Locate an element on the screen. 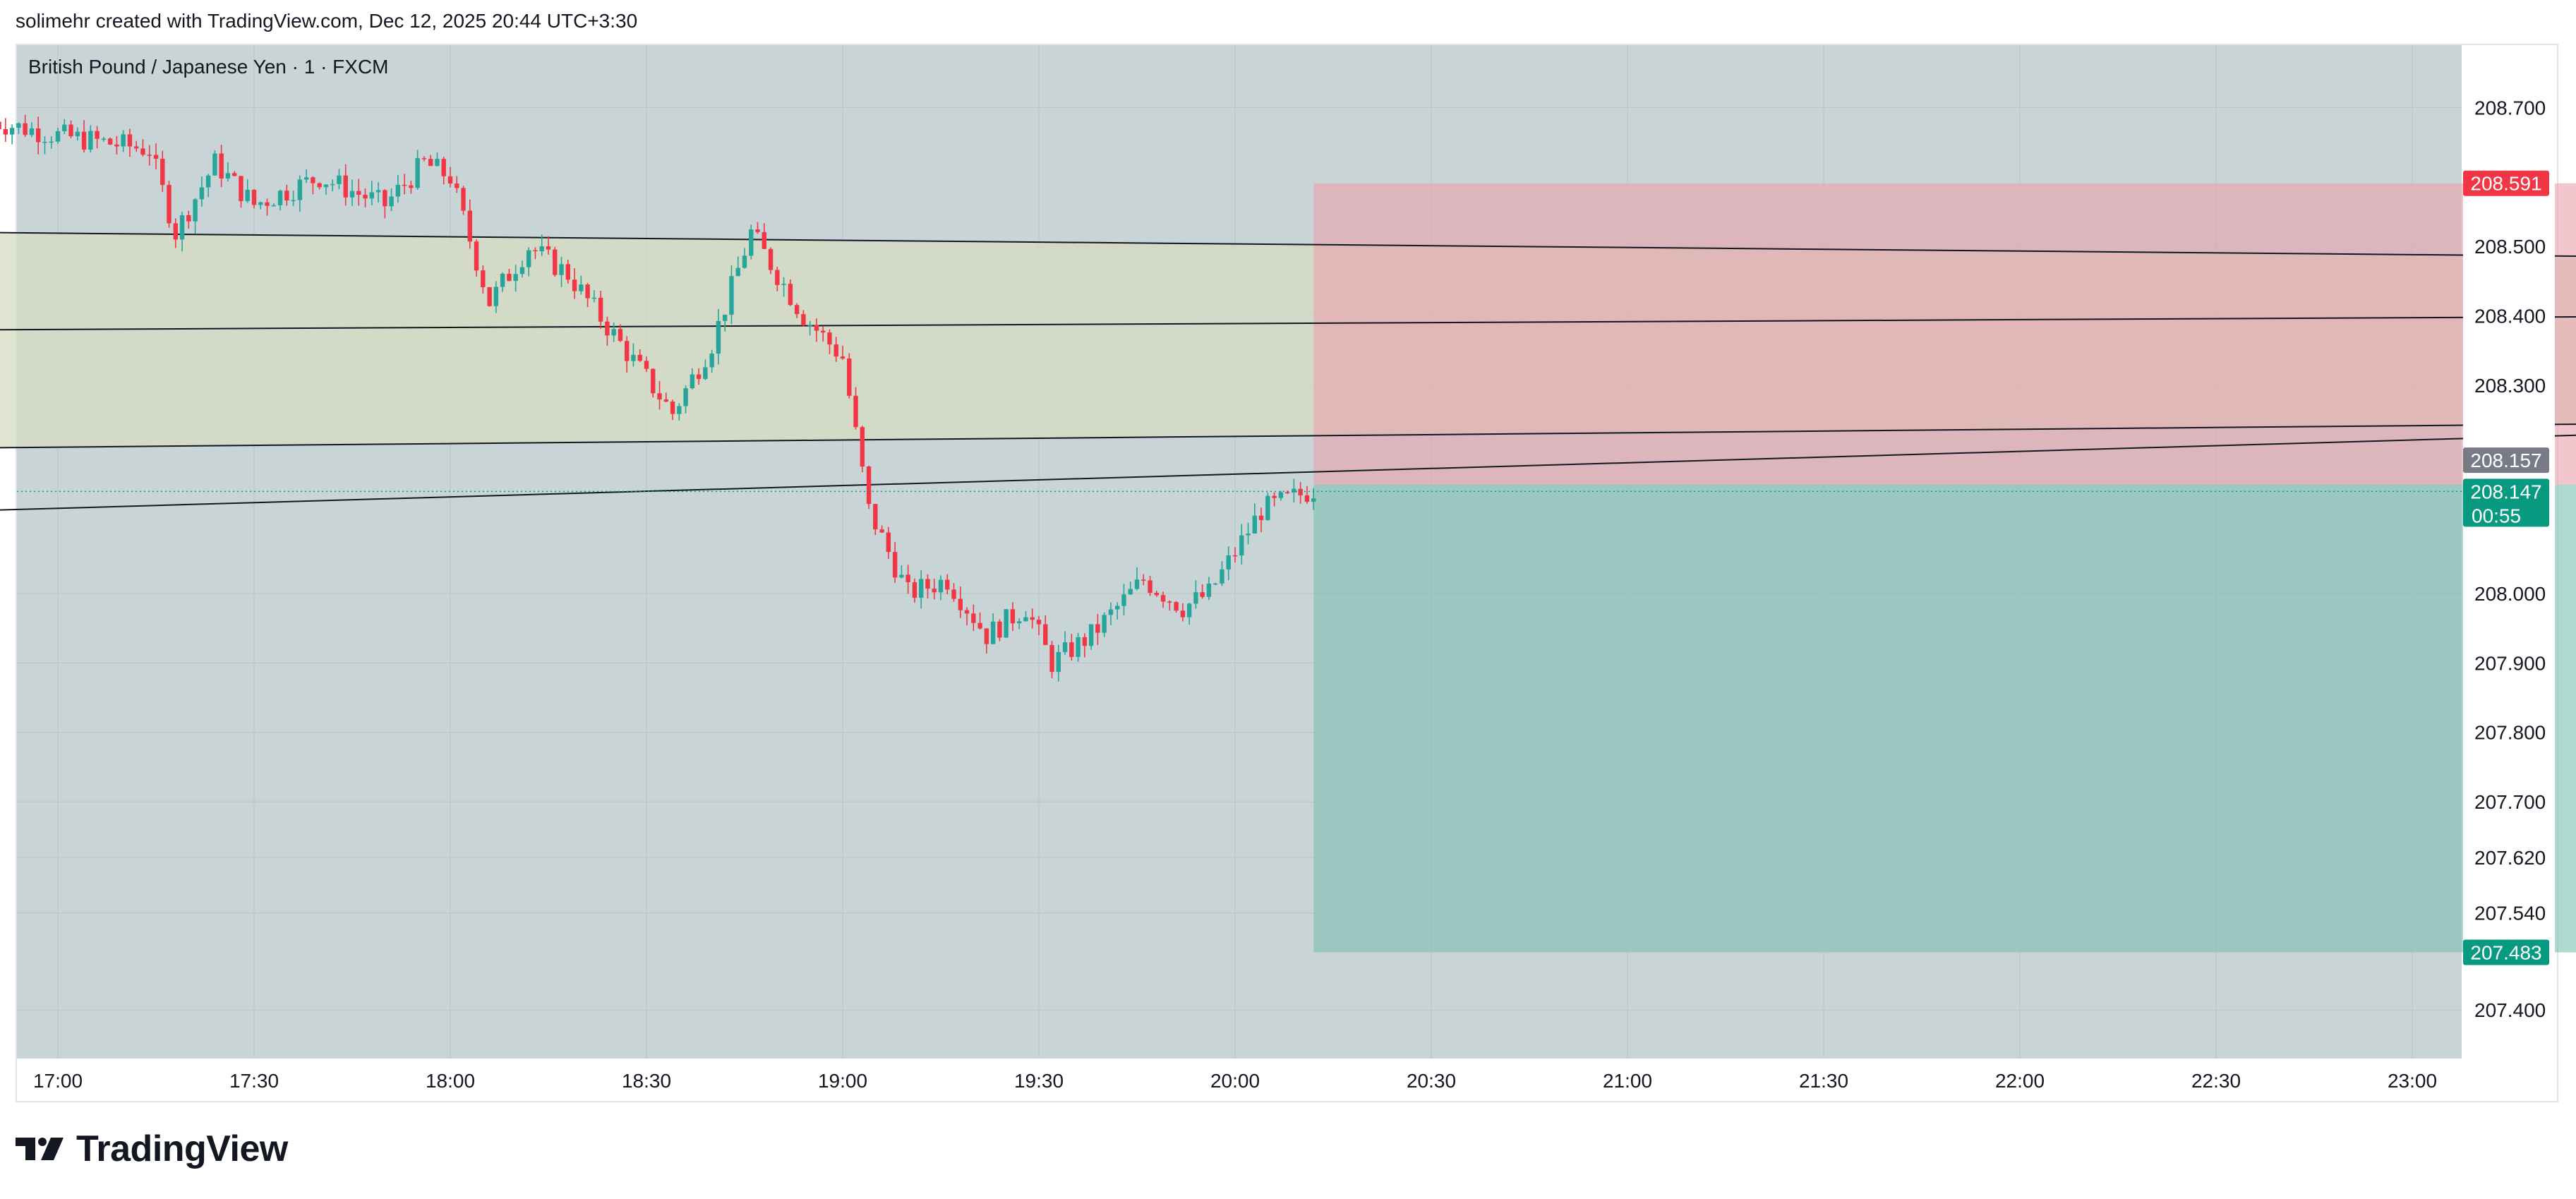 This screenshot has width=2576, height=1199. time-tick-label: 20:30 is located at coordinates (1431, 1081).